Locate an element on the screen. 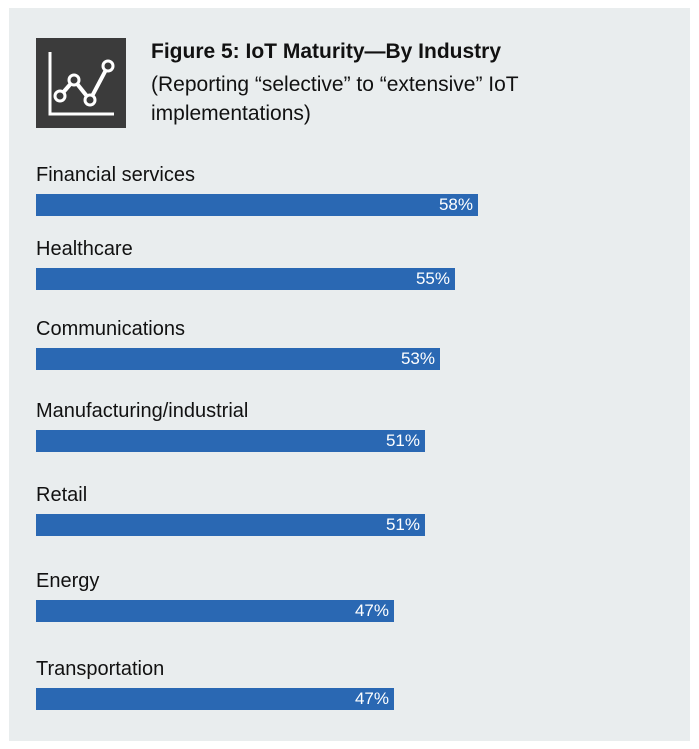 The width and height of the screenshot is (699, 749). category-label: Energy is located at coordinates (68, 581).